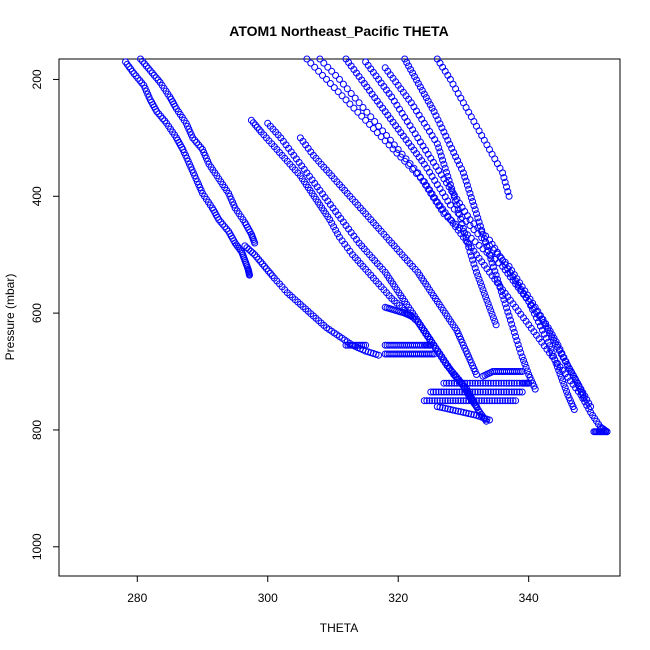 The image size is (650, 650). Describe the element at coordinates (37, 546) in the screenshot. I see `y-tick-label: 1000` at that location.